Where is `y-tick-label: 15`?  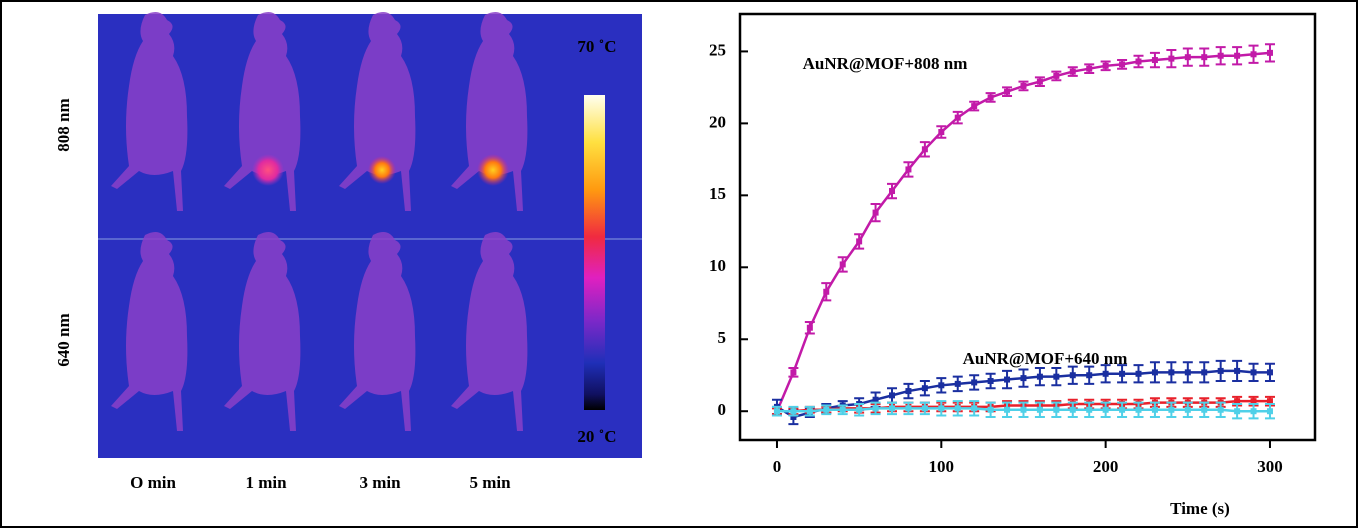 y-tick-label: 15 is located at coordinates (717, 193).